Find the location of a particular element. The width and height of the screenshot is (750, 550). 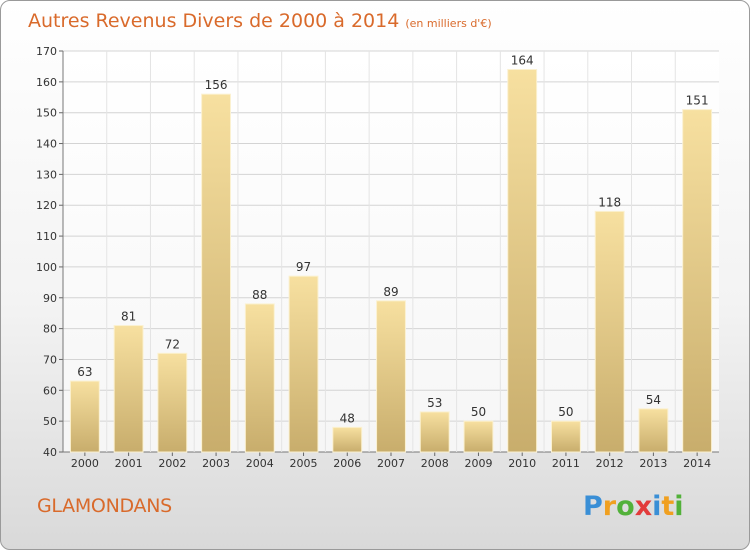

x-tick-label-2007: 2007 is located at coordinates (391, 463).